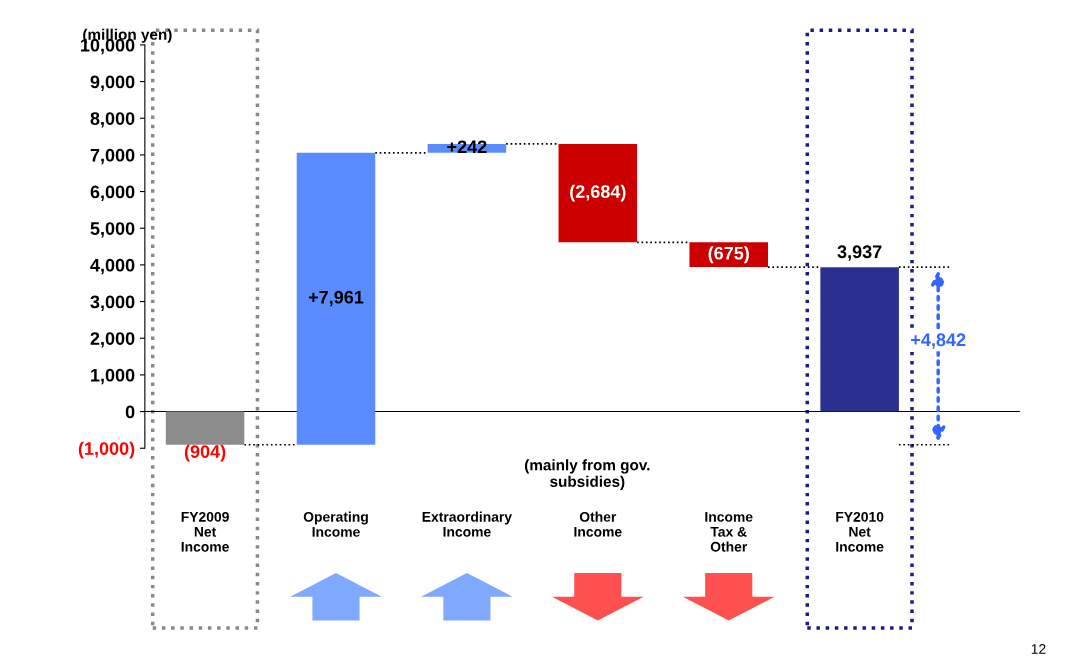 The width and height of the screenshot is (1073, 670). What do you see at coordinates (1038, 649) in the screenshot?
I see `text: 12` at bounding box center [1038, 649].